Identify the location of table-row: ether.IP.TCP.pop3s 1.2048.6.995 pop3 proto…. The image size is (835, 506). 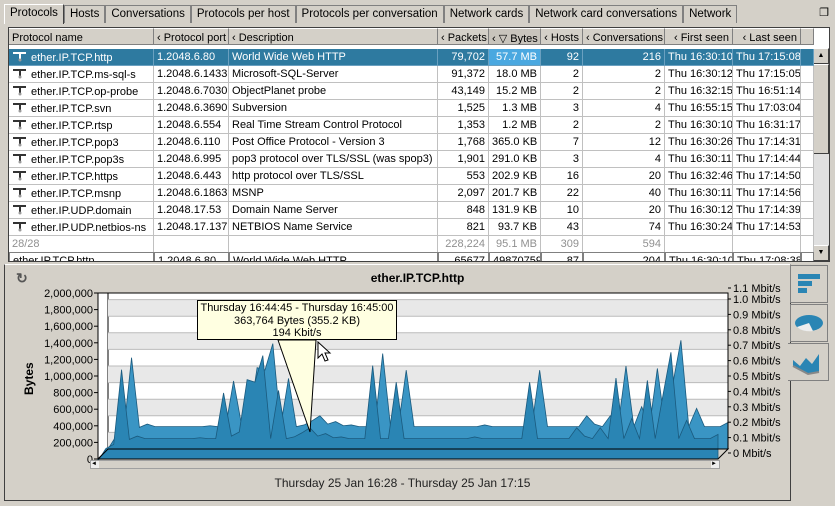
(411, 159).